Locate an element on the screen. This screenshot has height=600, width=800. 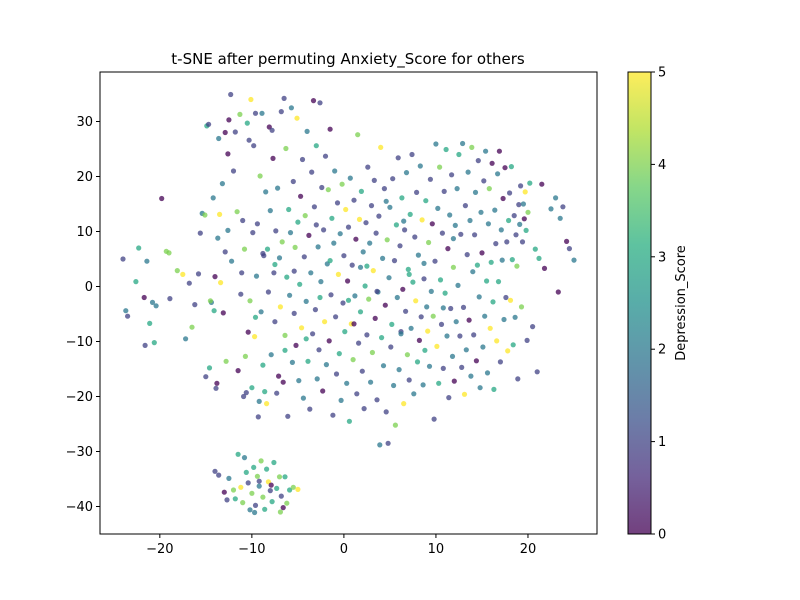
colorbar-tick-label: 5 is located at coordinates (662, 73).